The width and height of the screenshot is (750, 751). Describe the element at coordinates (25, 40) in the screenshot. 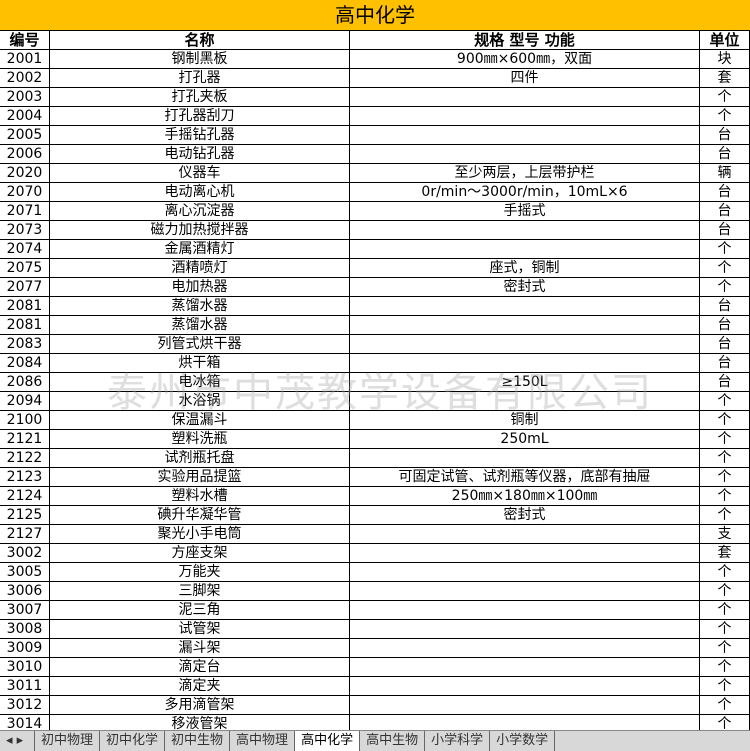

I see `header-cell: 编号` at that location.